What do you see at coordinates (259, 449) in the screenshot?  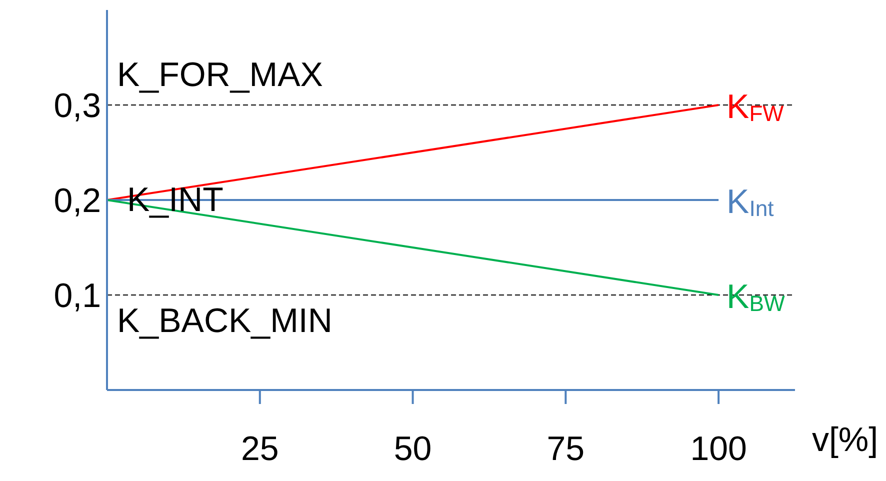 I see `x-tick-label: 25` at bounding box center [259, 449].